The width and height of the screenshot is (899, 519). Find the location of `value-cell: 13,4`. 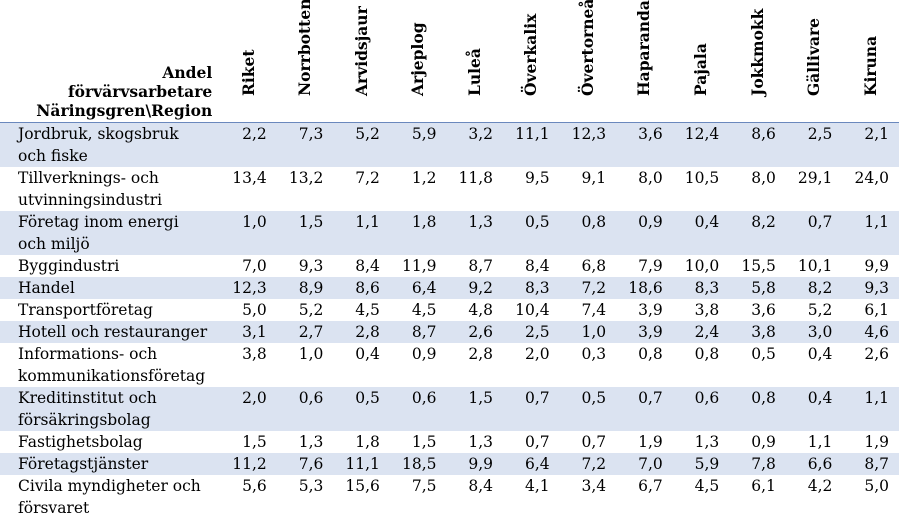

value-cell: 13,4 is located at coordinates (249, 178).